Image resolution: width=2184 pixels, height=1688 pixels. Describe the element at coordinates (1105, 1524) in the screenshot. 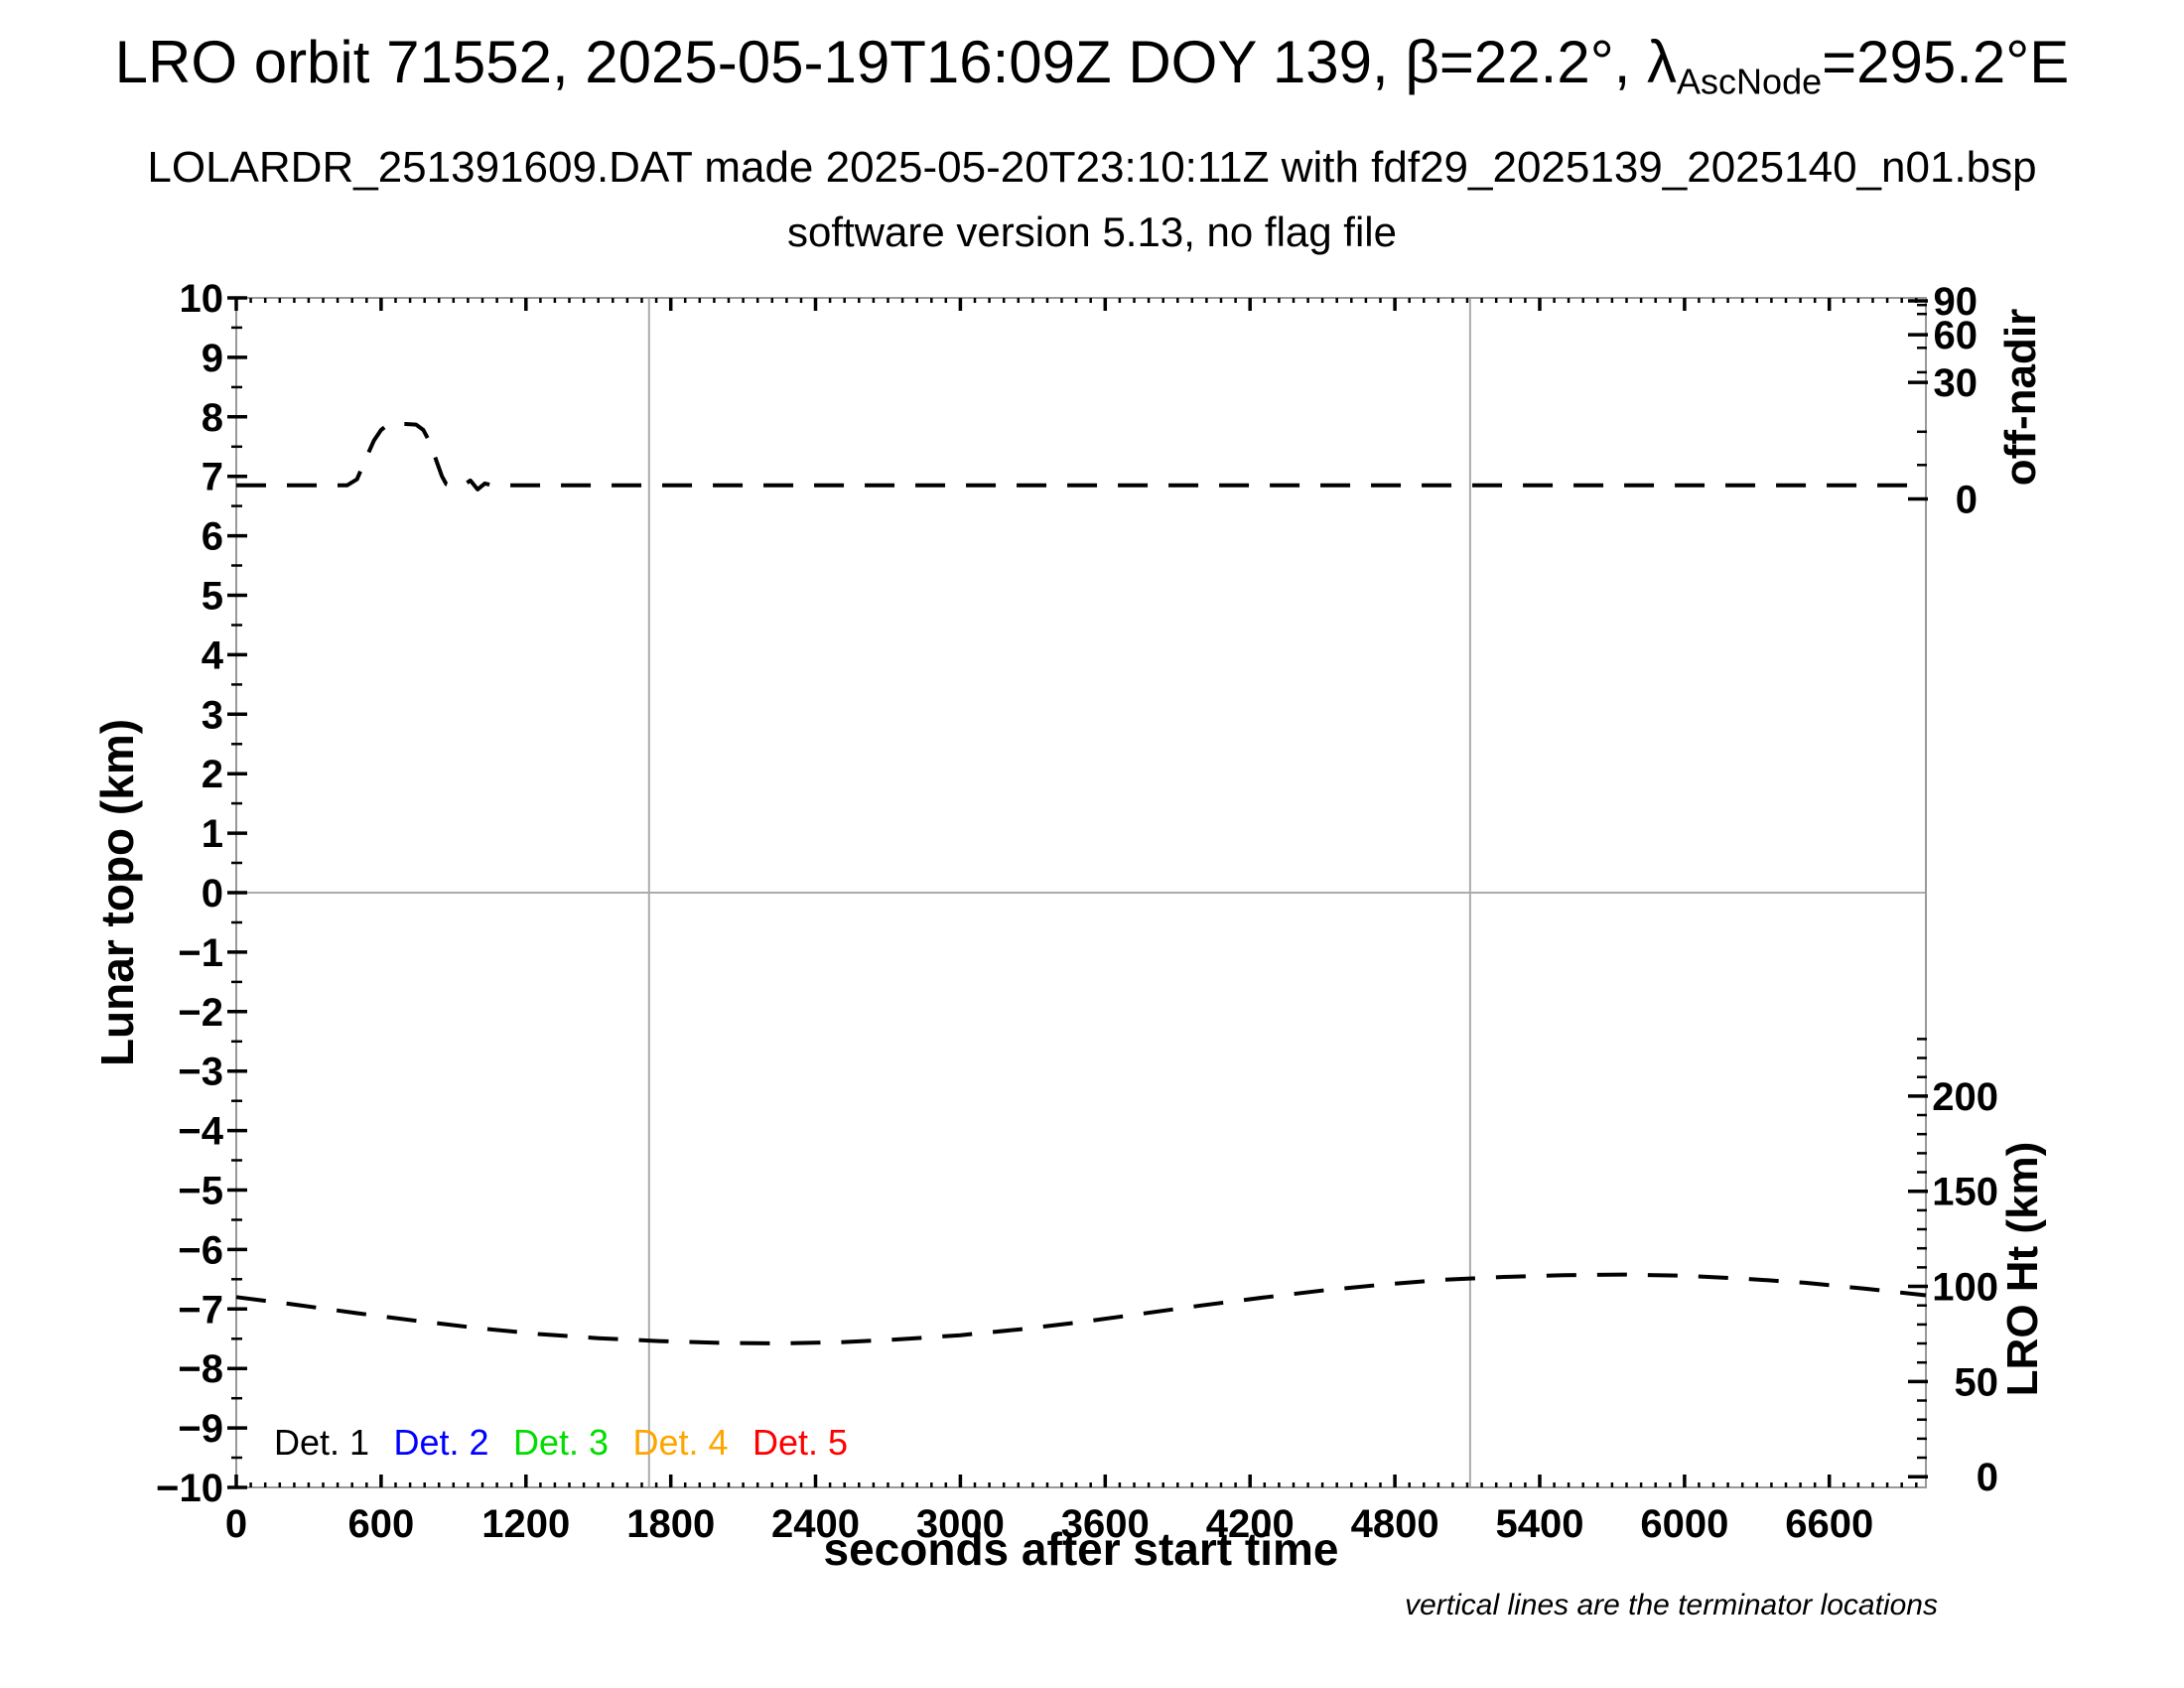

I see `x-tick-label: 3600` at that location.